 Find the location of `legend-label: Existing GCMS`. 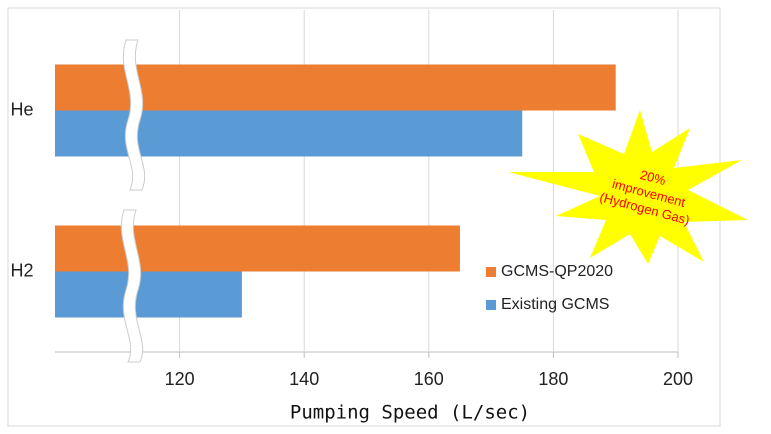

legend-label: Existing GCMS is located at coordinates (555, 304).